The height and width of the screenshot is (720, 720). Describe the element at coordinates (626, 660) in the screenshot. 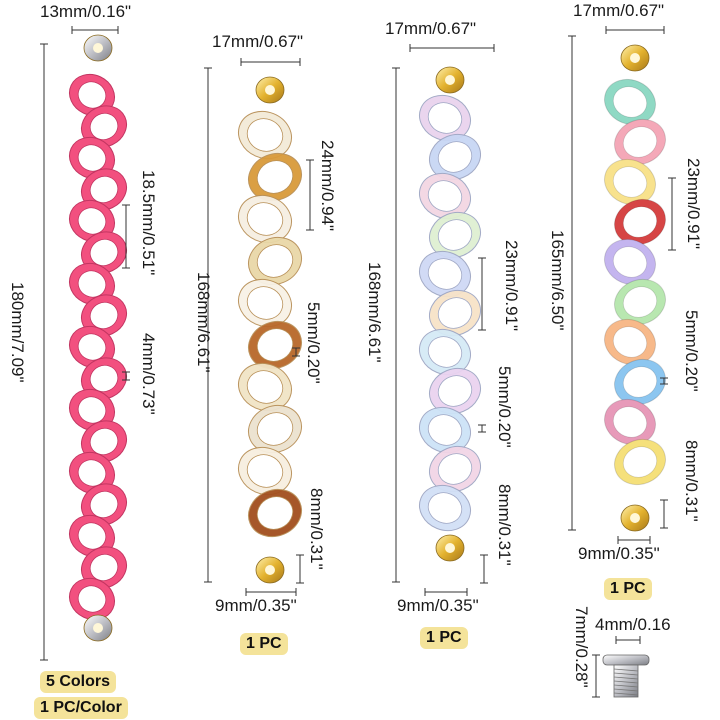

I see `screw-head` at that location.